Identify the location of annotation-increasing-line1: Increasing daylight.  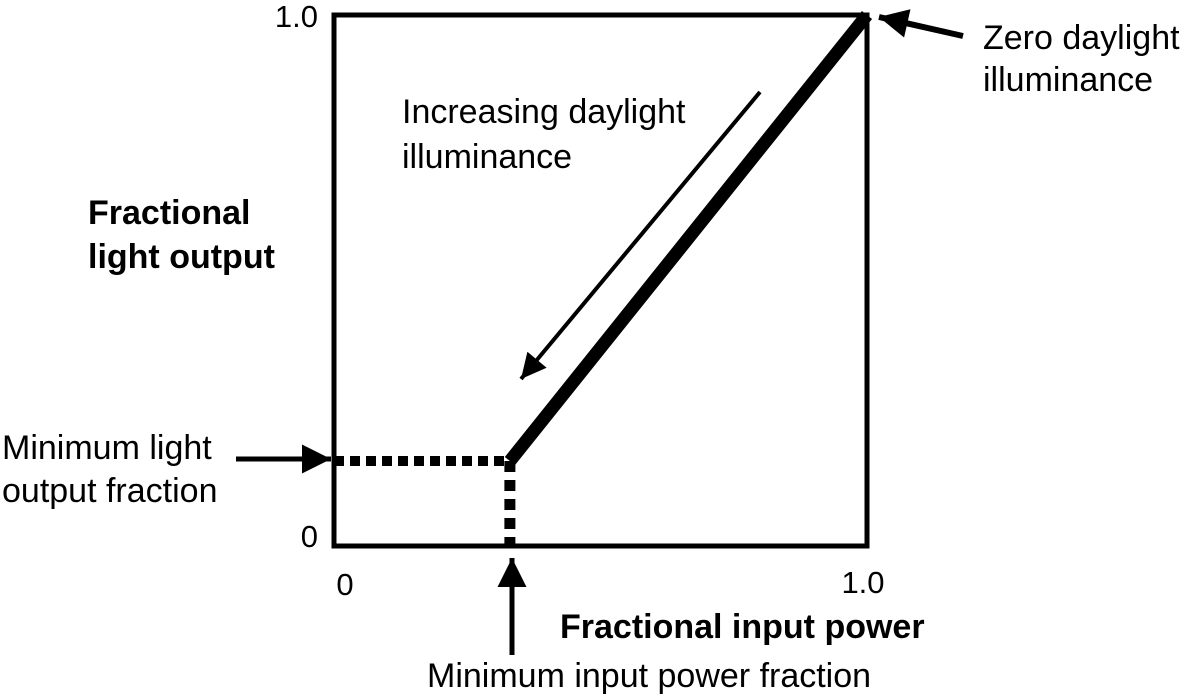
(544, 112).